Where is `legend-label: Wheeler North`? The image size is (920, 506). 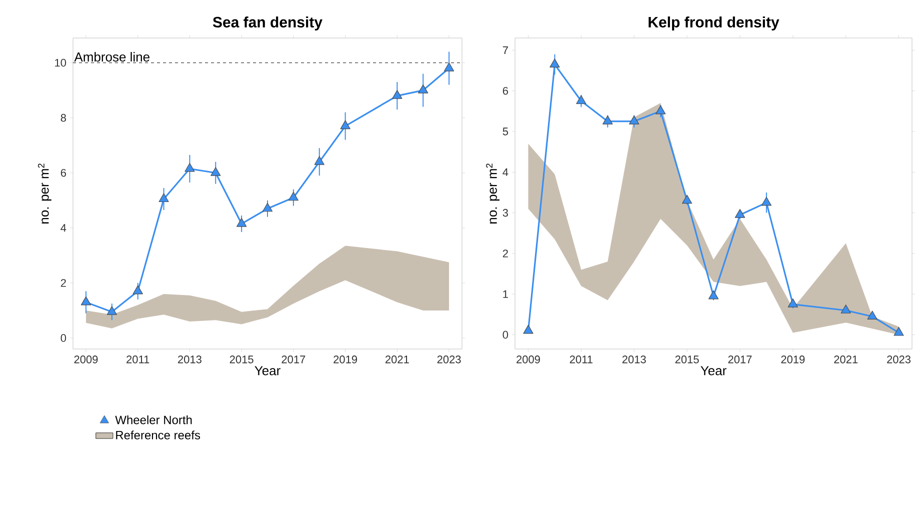 legend-label: Wheeler North is located at coordinates (153, 419).